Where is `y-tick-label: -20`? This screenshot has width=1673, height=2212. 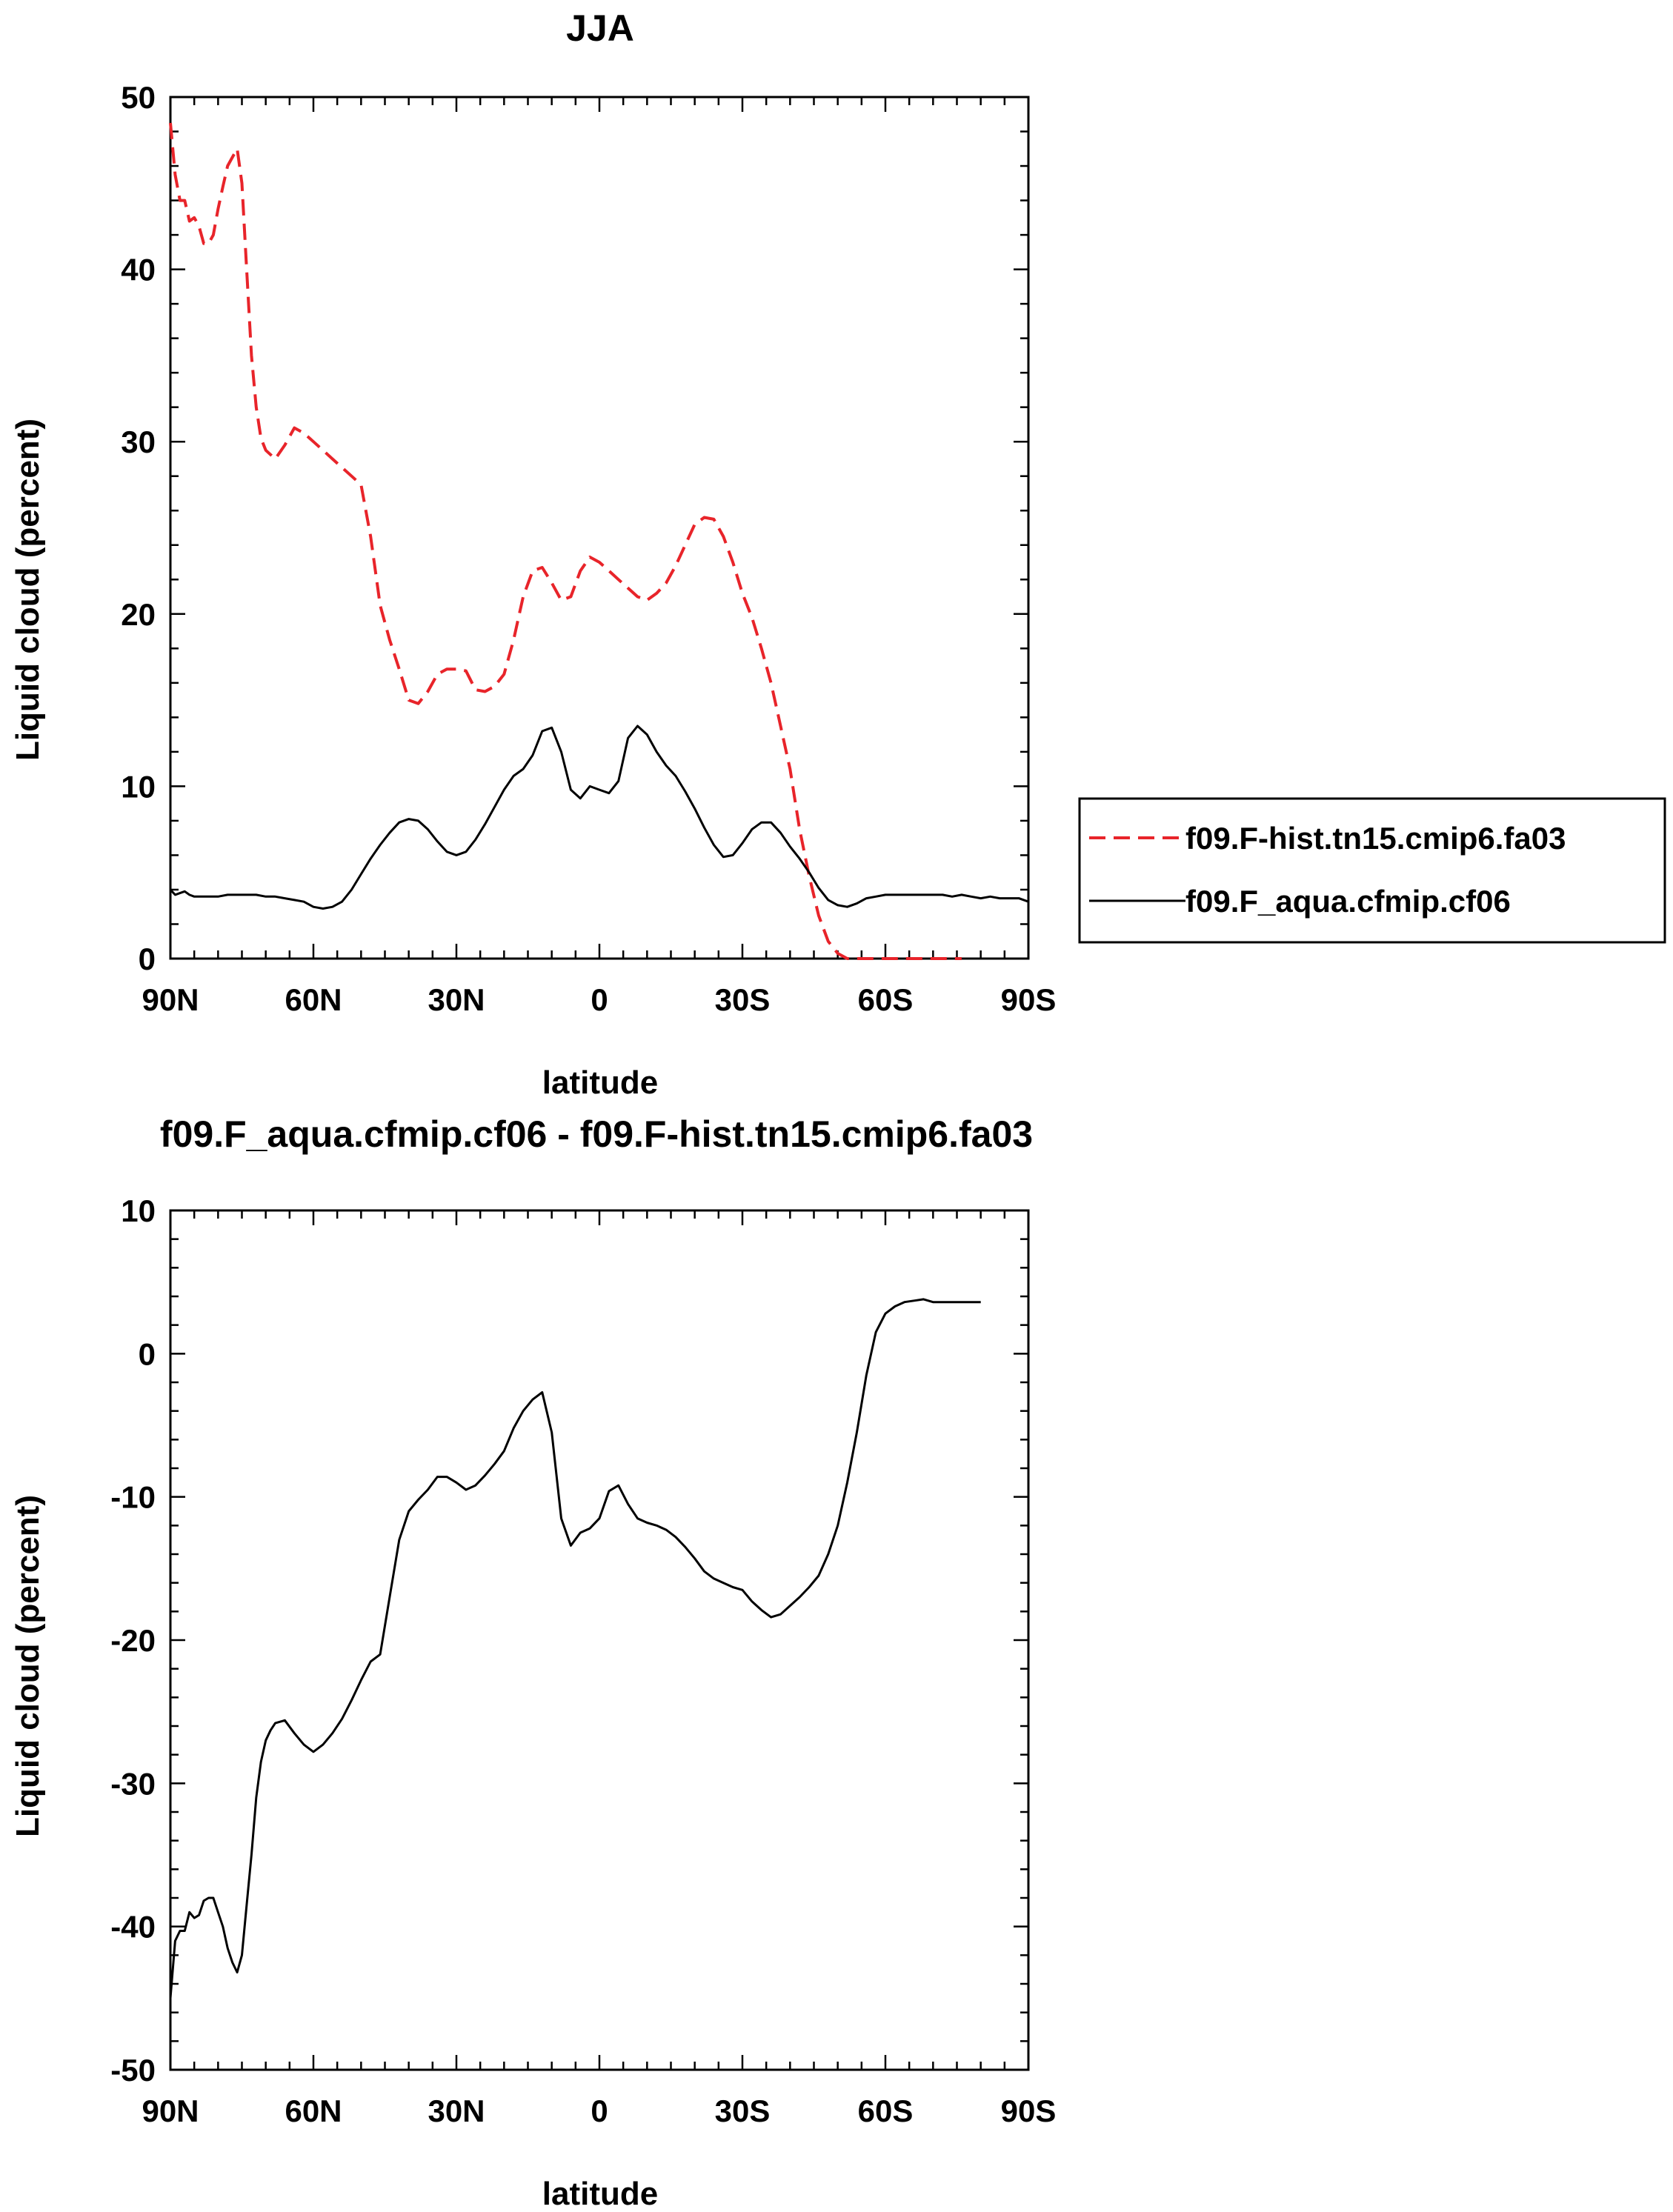
y-tick-label: -20 is located at coordinates (133, 1640).